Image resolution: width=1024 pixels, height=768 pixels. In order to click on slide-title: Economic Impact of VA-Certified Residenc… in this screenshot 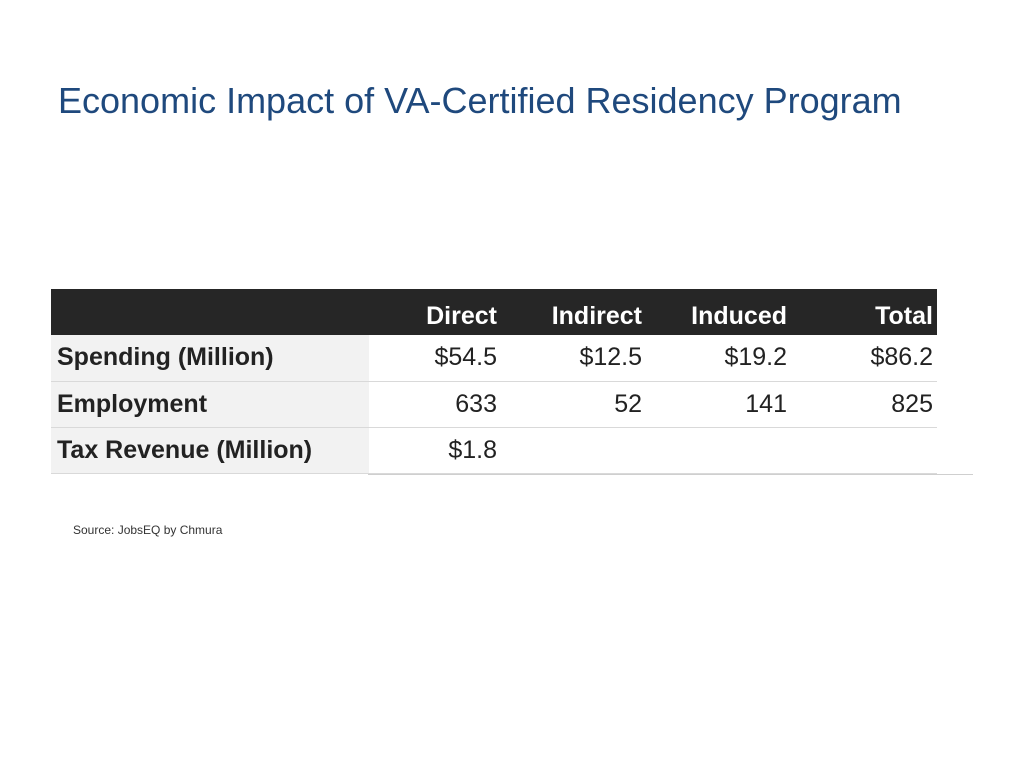, I will do `click(480, 100)`.